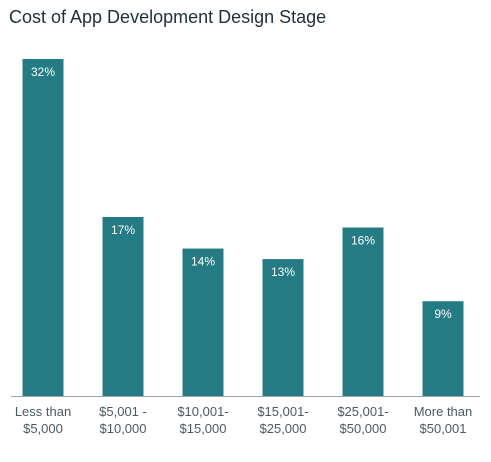 The width and height of the screenshot is (491, 462). Describe the element at coordinates (283, 428) in the screenshot. I see `x-tick-label-line: $25,000` at that location.